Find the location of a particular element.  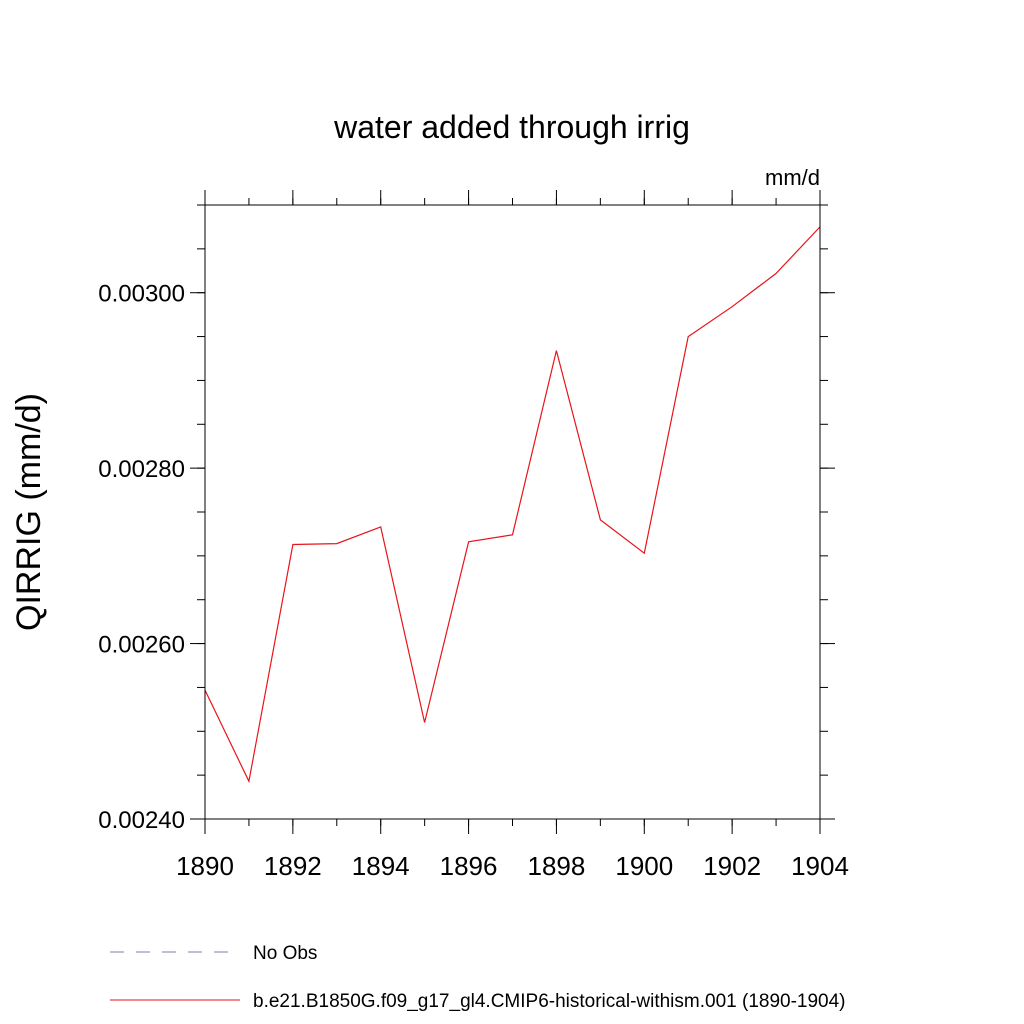

legend-label-no-obs: No Obs is located at coordinates (285, 953).